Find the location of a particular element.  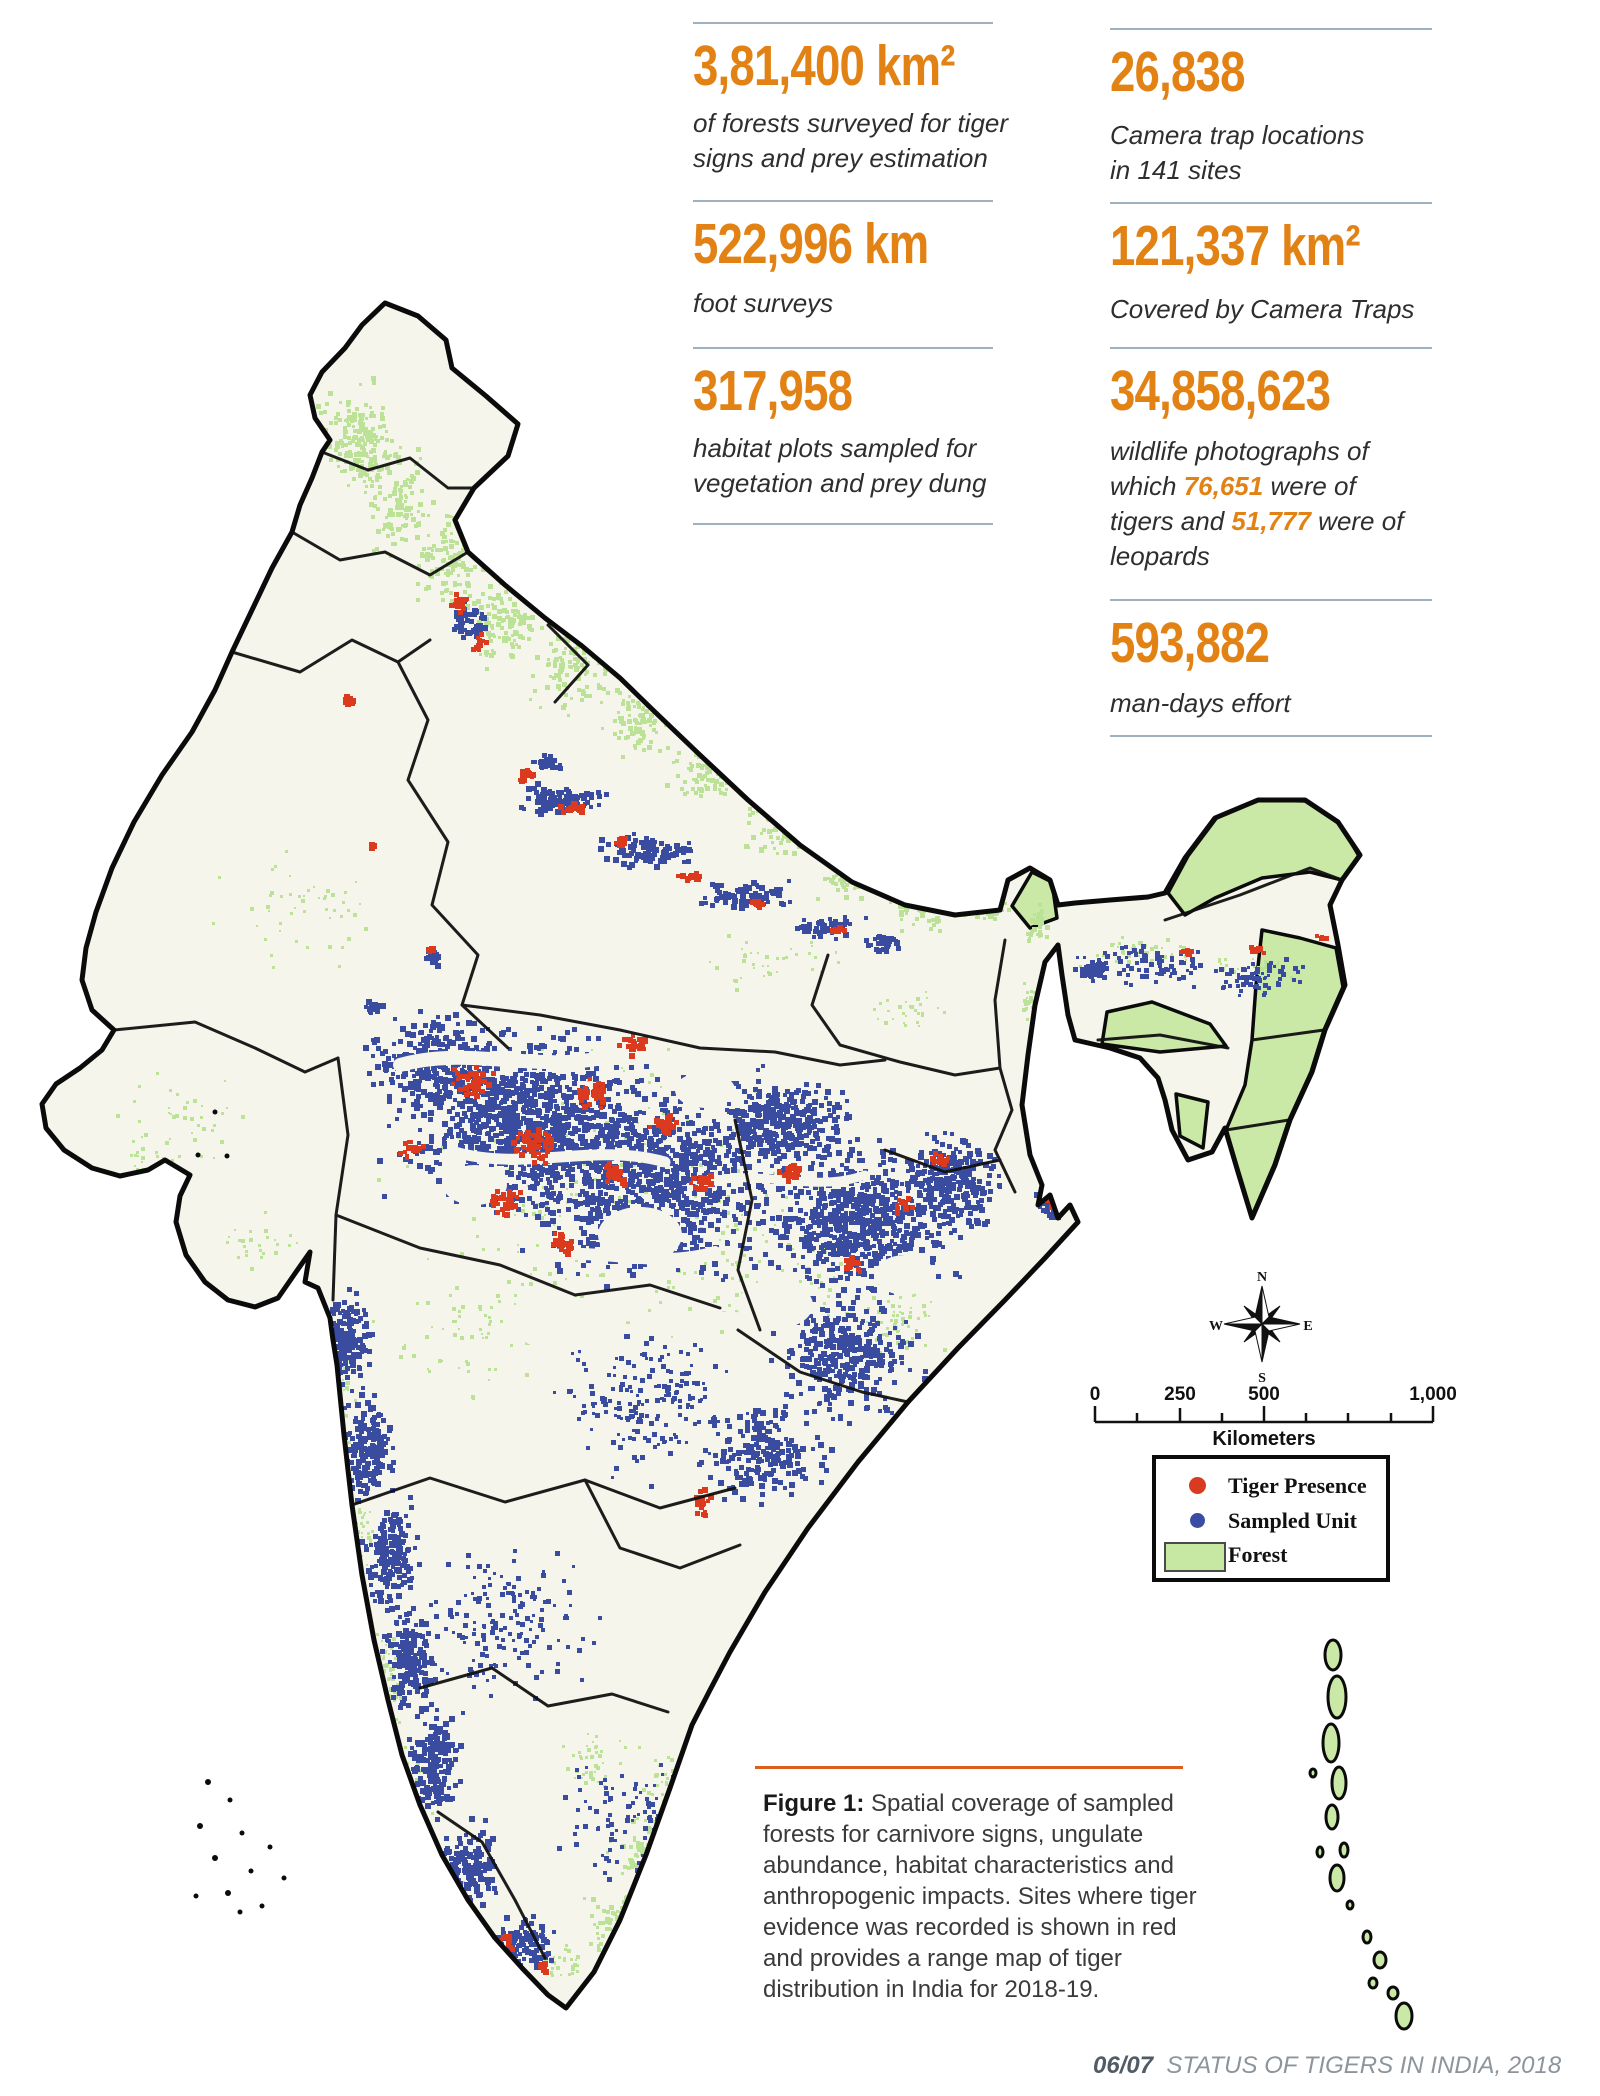

scale-bar: 0 250 500 1,000 Kilometers is located at coordinates (1273, 1417).